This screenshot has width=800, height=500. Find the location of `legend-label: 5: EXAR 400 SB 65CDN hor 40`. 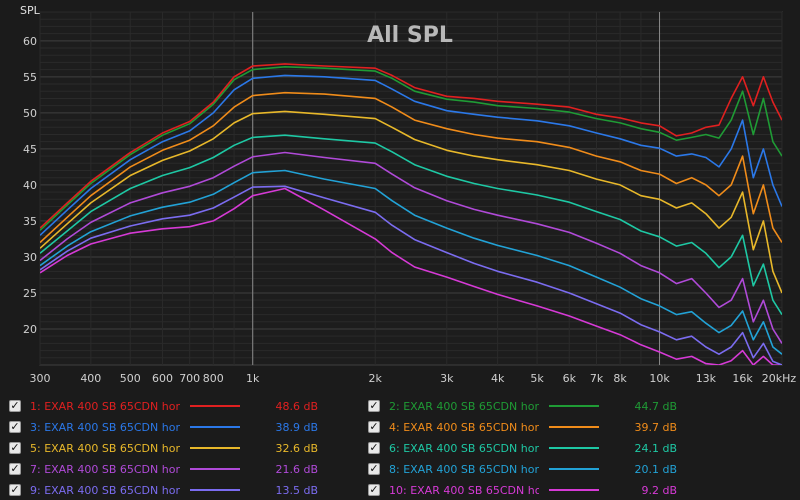

legend-label: 5: EXAR 400 SB 65CDN hor 40 is located at coordinates (105, 448).